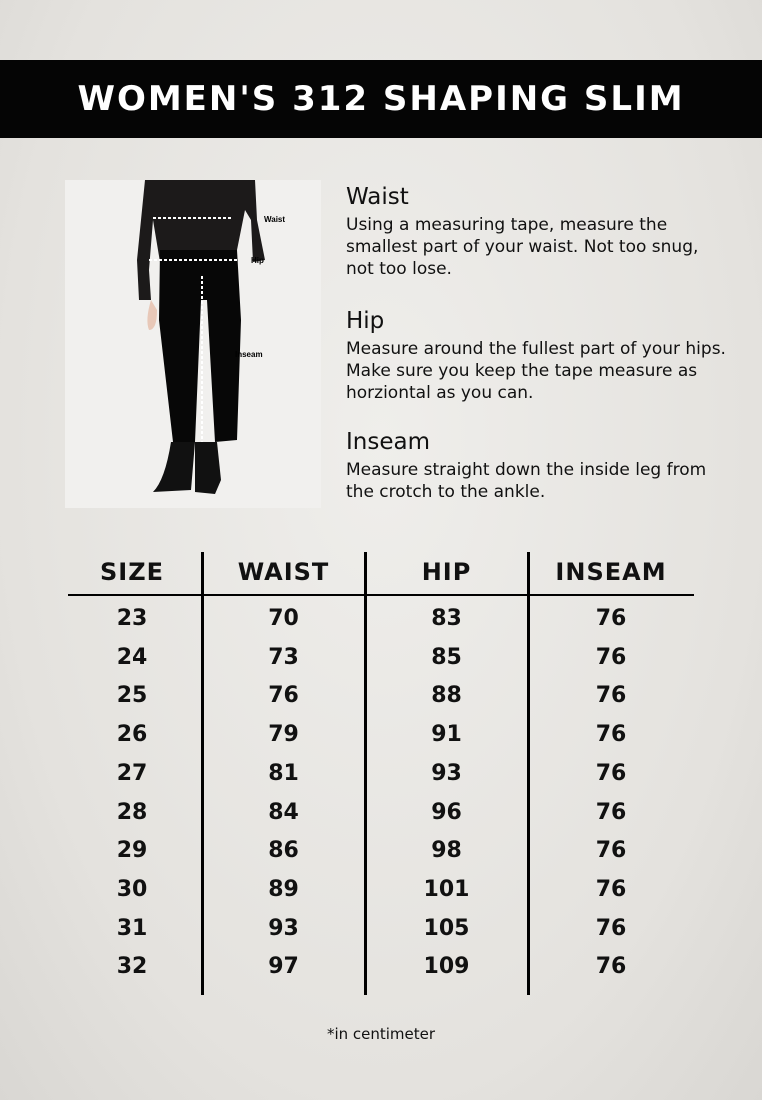 The height and width of the screenshot is (1100, 762). Describe the element at coordinates (283, 889) in the screenshot. I see `table-cell: 89` at that location.